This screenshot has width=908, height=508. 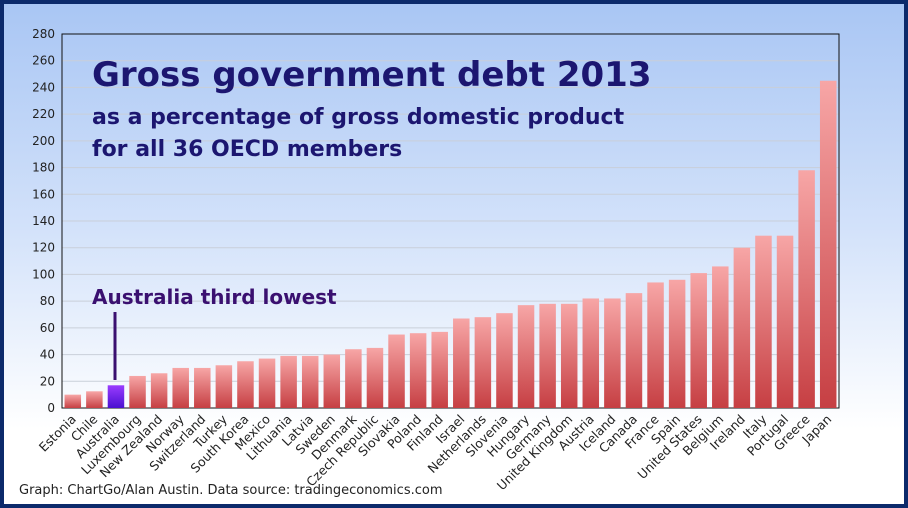 I want to click on y-tick-label: 60, so click(x=47, y=328).